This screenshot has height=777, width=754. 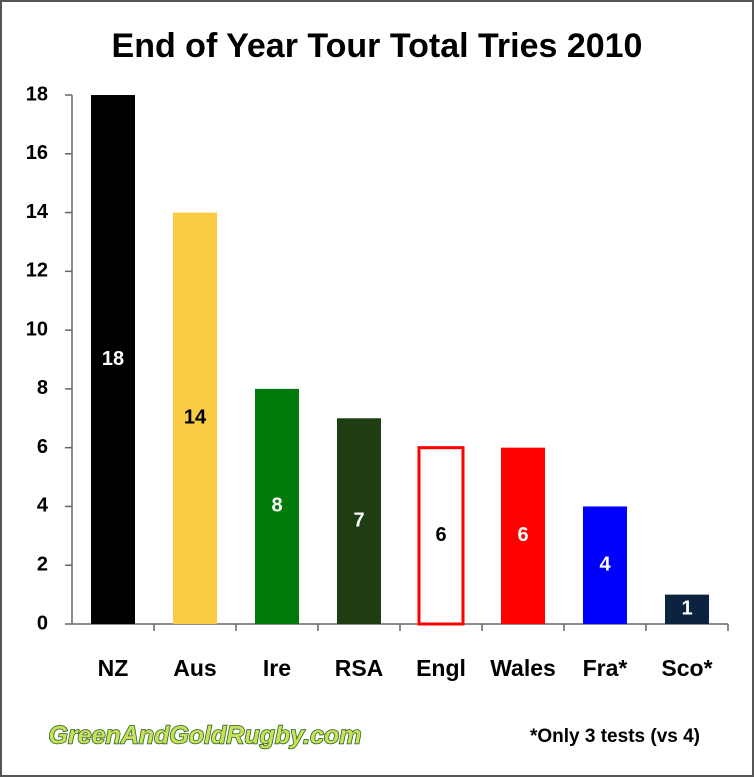 I want to click on y-tick-label: 18, so click(x=37, y=94).